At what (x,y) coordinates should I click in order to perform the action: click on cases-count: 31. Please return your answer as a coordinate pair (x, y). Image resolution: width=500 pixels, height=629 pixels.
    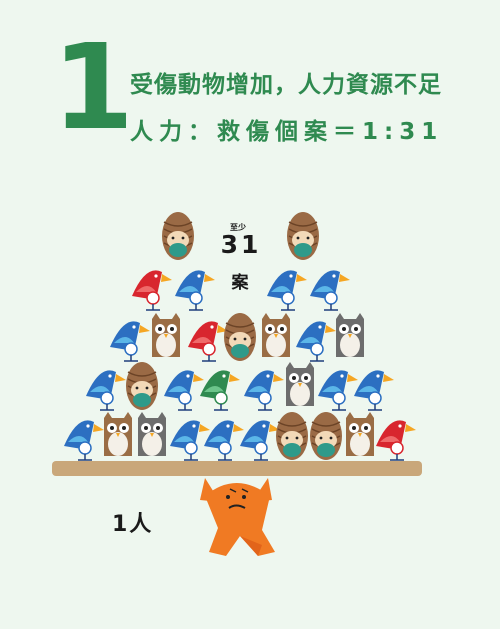
    Looking at the image, I should click on (241, 244).